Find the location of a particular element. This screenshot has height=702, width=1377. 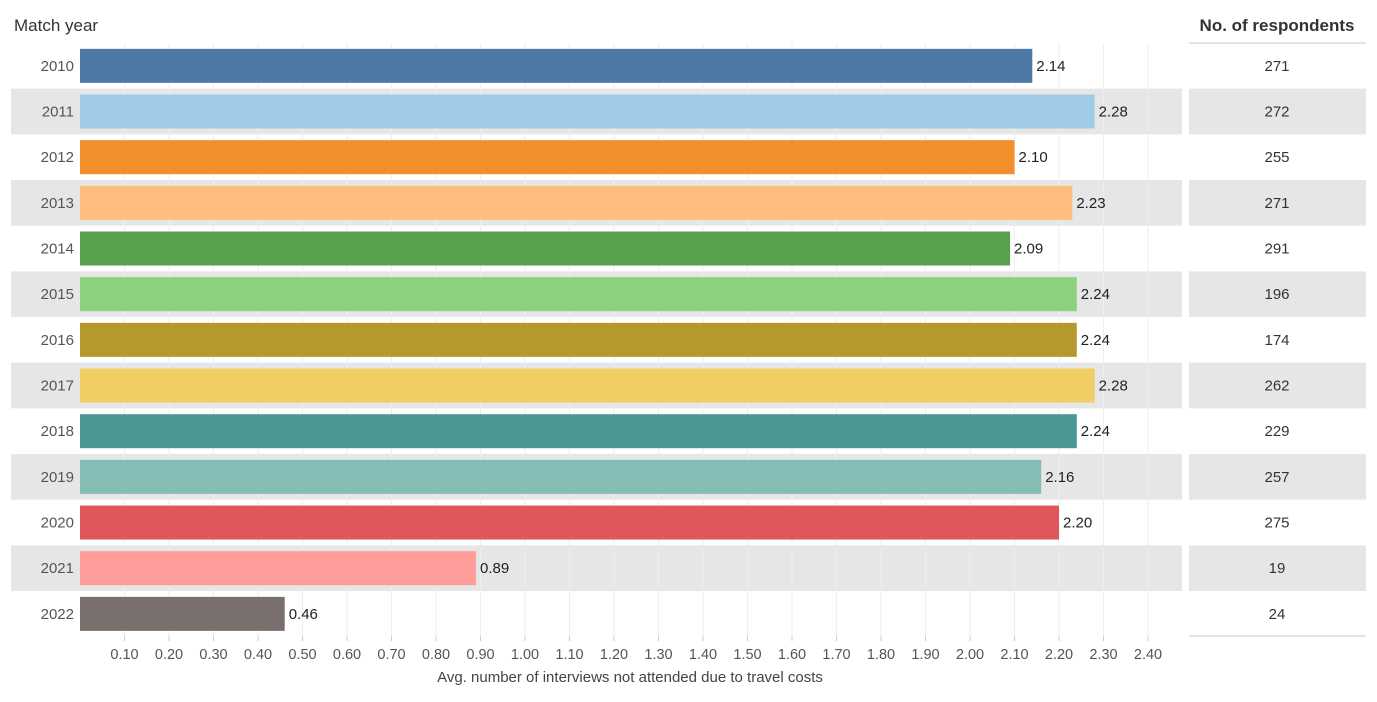

respondent-count: 196 is located at coordinates (1276, 294).